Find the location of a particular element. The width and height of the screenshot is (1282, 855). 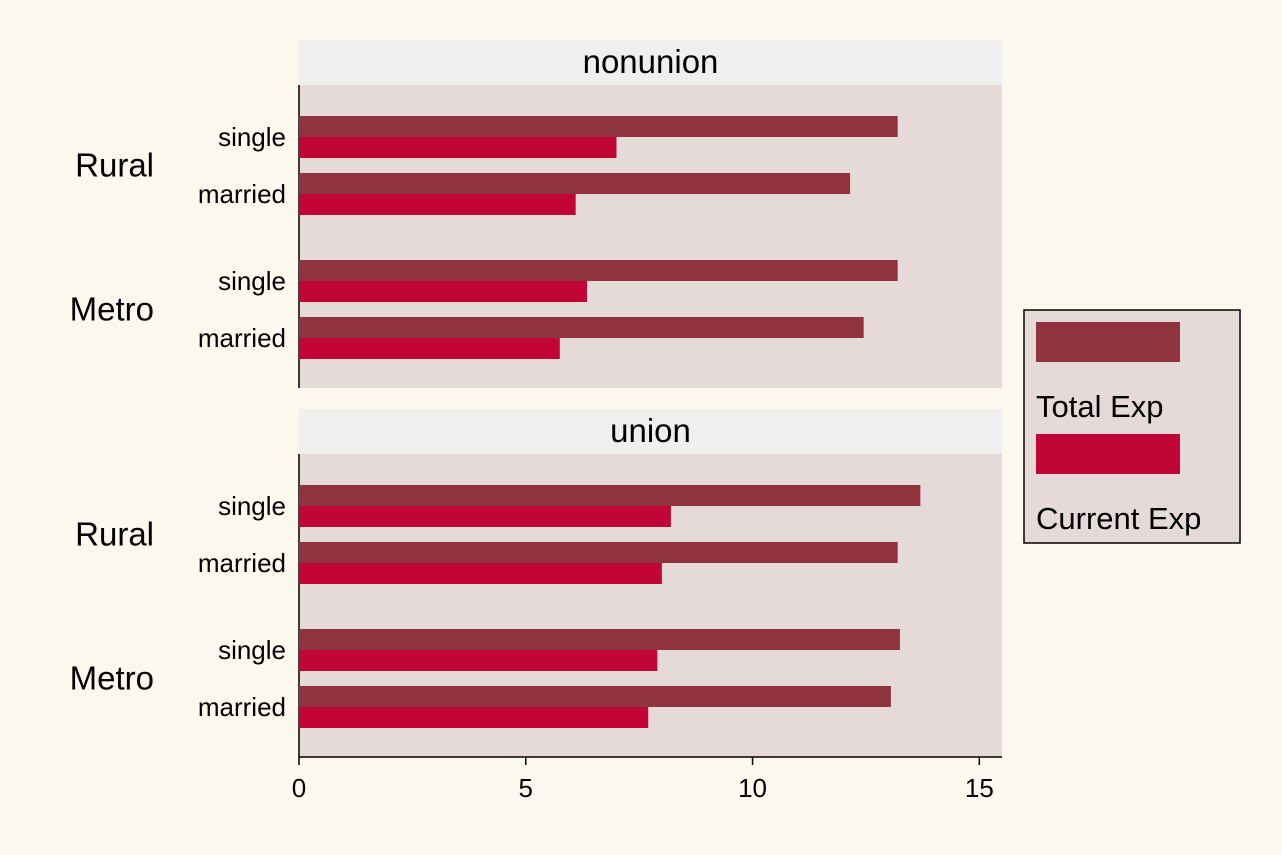

x-tick-label: 0 is located at coordinates (299, 788).